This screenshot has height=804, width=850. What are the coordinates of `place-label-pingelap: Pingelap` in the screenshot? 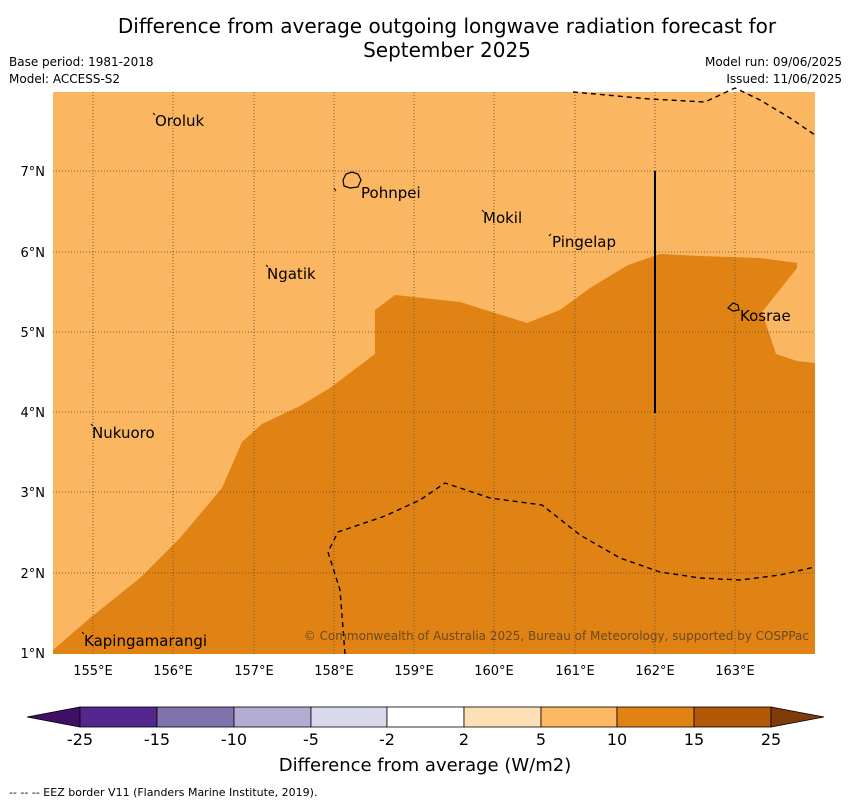 It's located at (584, 242).